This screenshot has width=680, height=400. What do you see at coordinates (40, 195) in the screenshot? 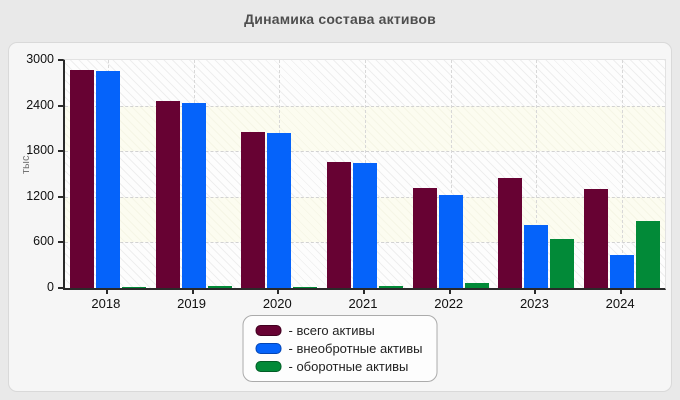
I see `y-tick-label: 1200` at bounding box center [40, 195].